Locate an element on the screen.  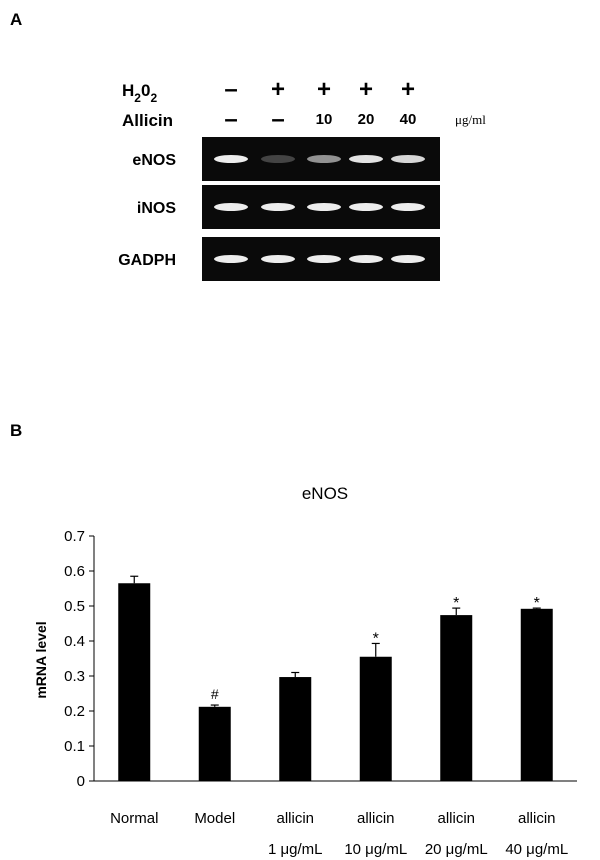
gel-rows: eNOS iNOS GADPH is located at coordinates (279, 209).